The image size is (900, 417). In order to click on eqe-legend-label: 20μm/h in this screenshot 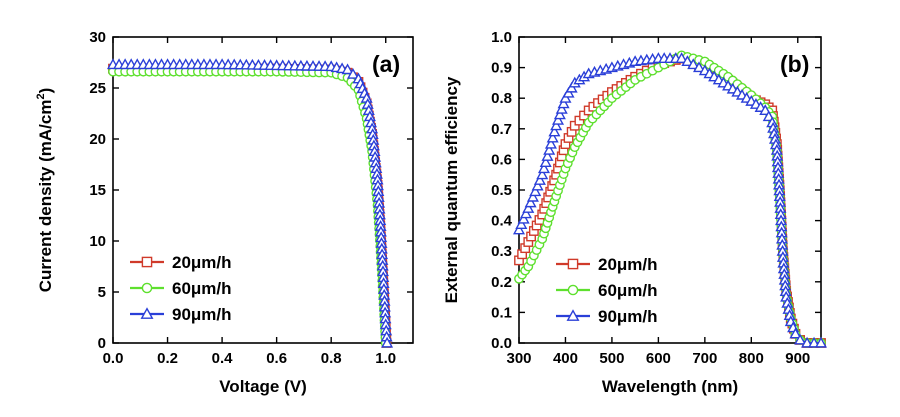, I will do `click(628, 264)`.